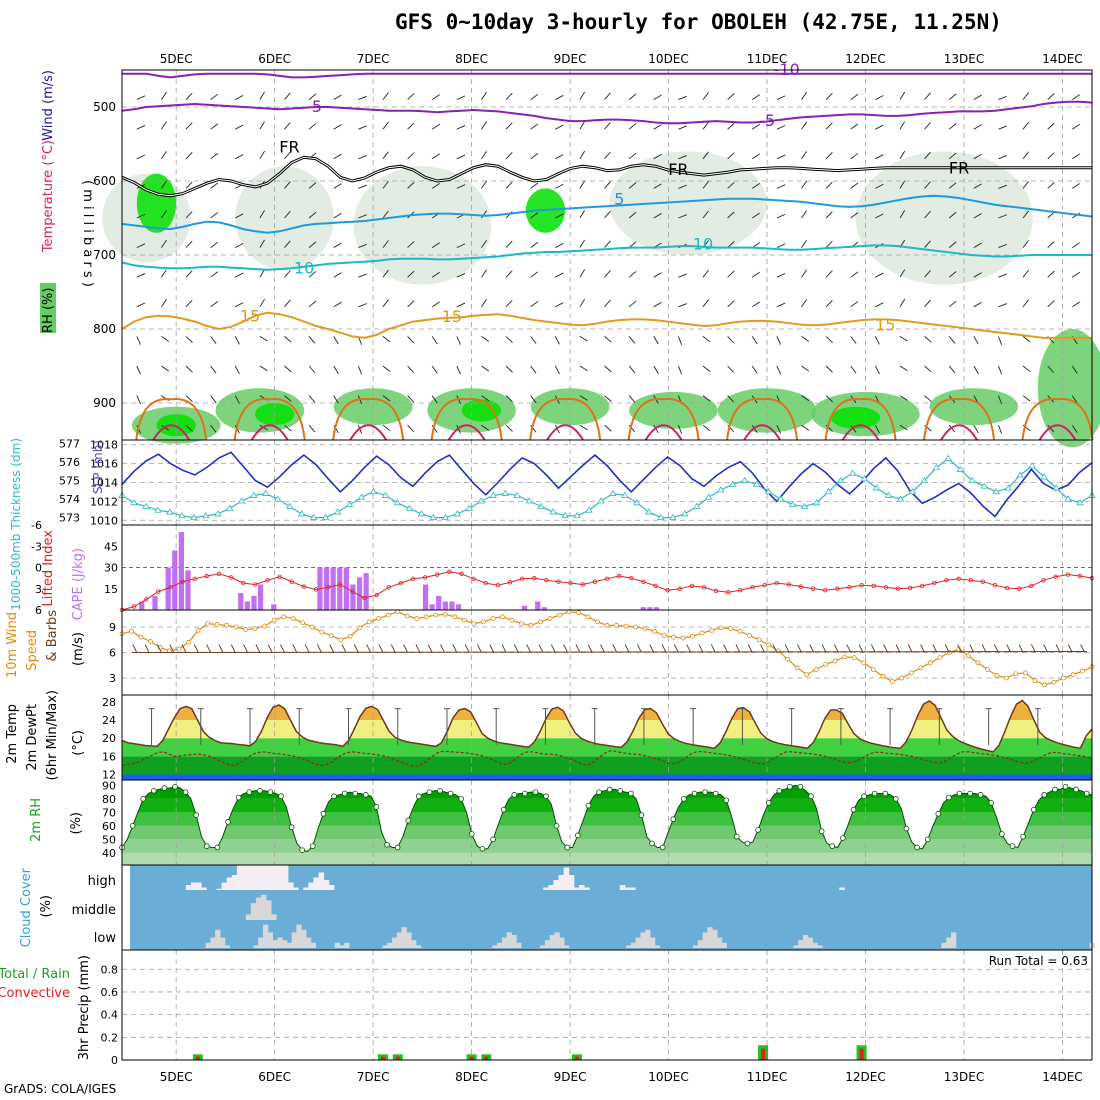 Image resolution: width=1100 pixels, height=1100 pixels. Describe the element at coordinates (109, 702) in the screenshot. I see `temp-tick-label: 28` at that location.